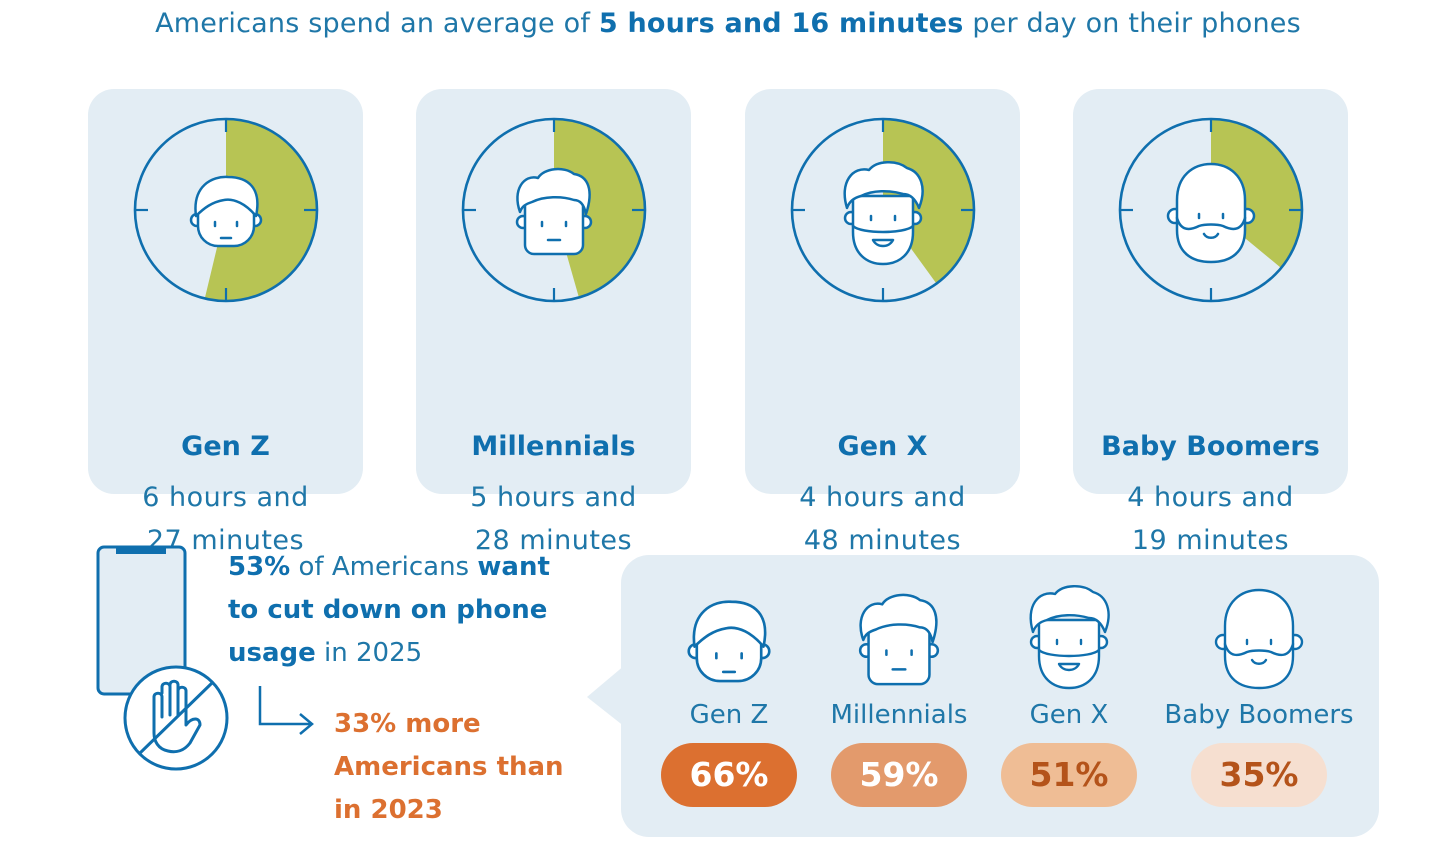 Image resolution: width=1456 pixels, height=850 pixels. I want to click on wedge-gen-z, so click(260, 210).